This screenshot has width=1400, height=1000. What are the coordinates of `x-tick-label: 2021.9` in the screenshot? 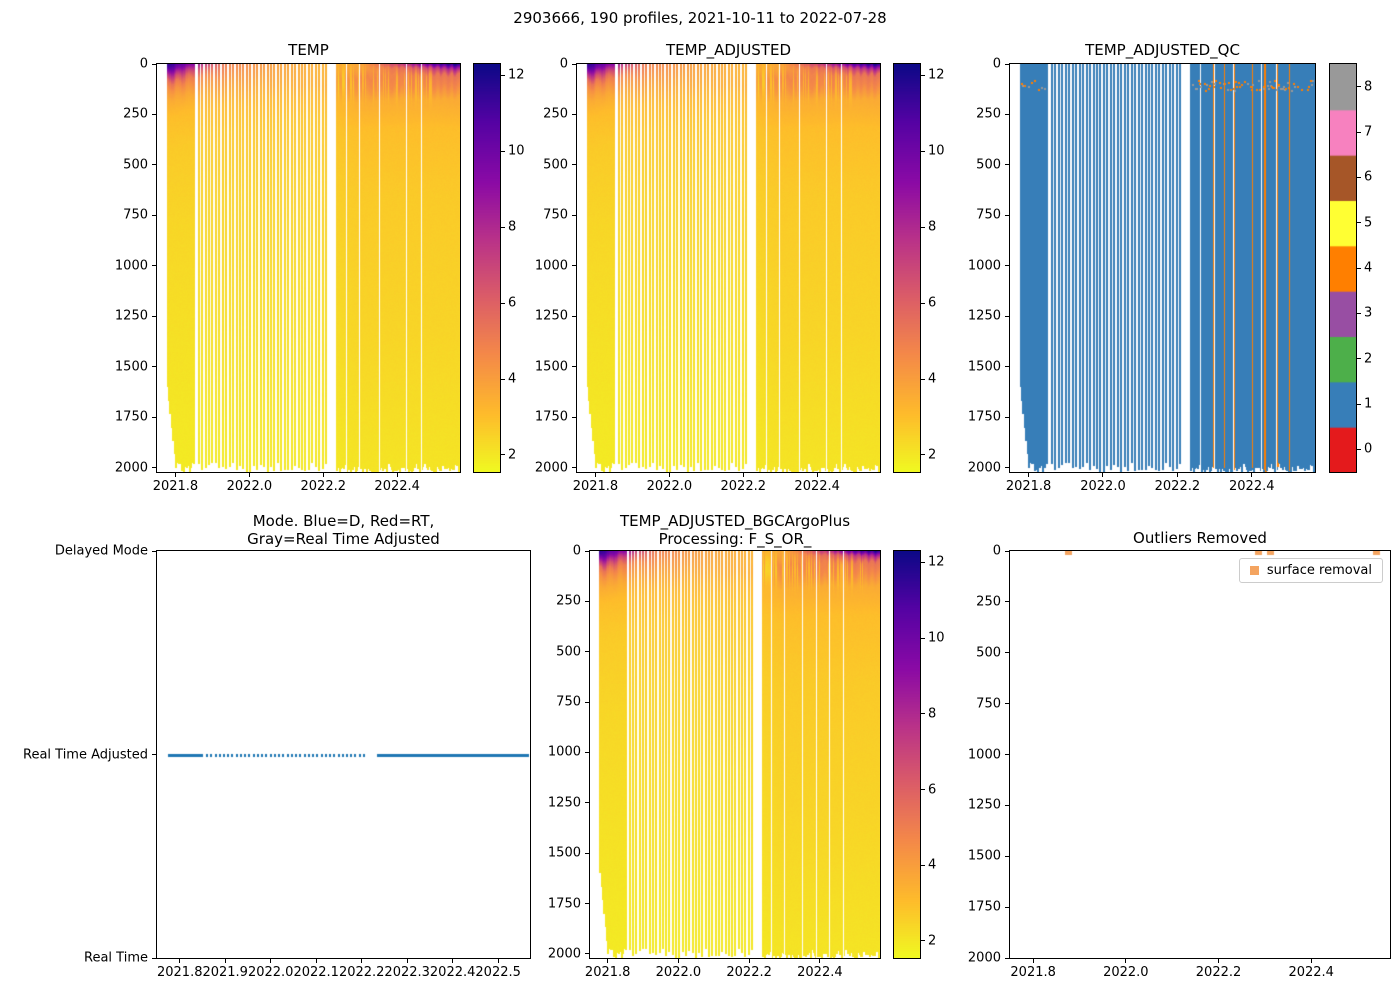 It's located at (225, 972).